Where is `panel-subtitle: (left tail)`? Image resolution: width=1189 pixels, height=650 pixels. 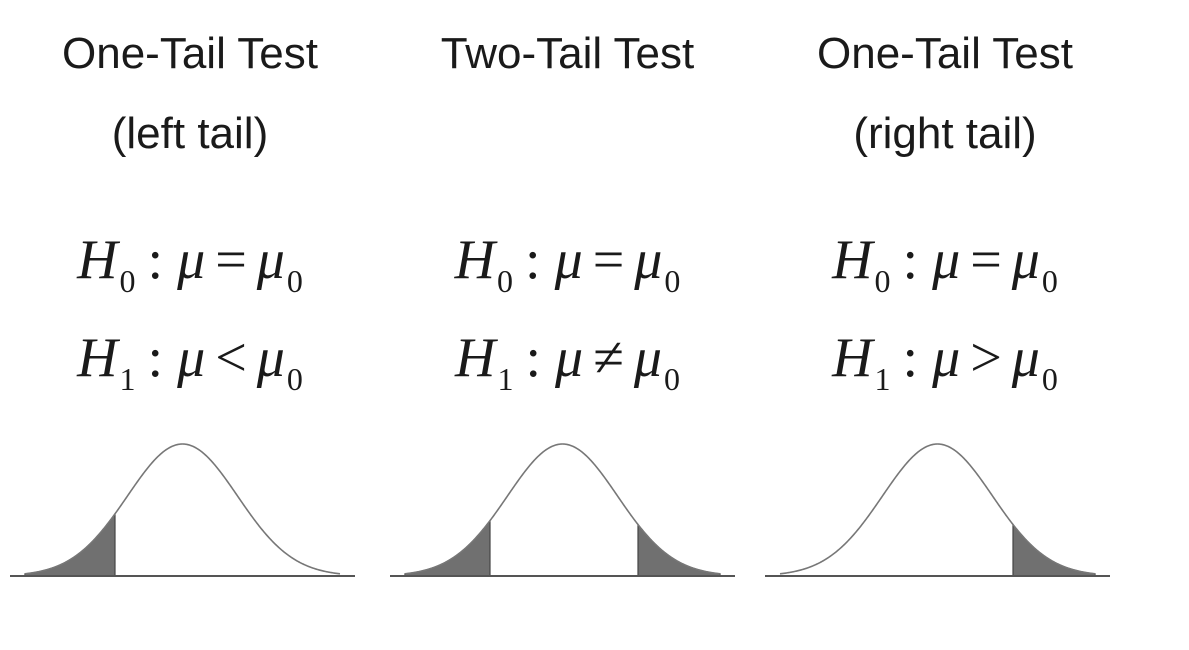 panel-subtitle: (left tail) is located at coordinates (190, 133).